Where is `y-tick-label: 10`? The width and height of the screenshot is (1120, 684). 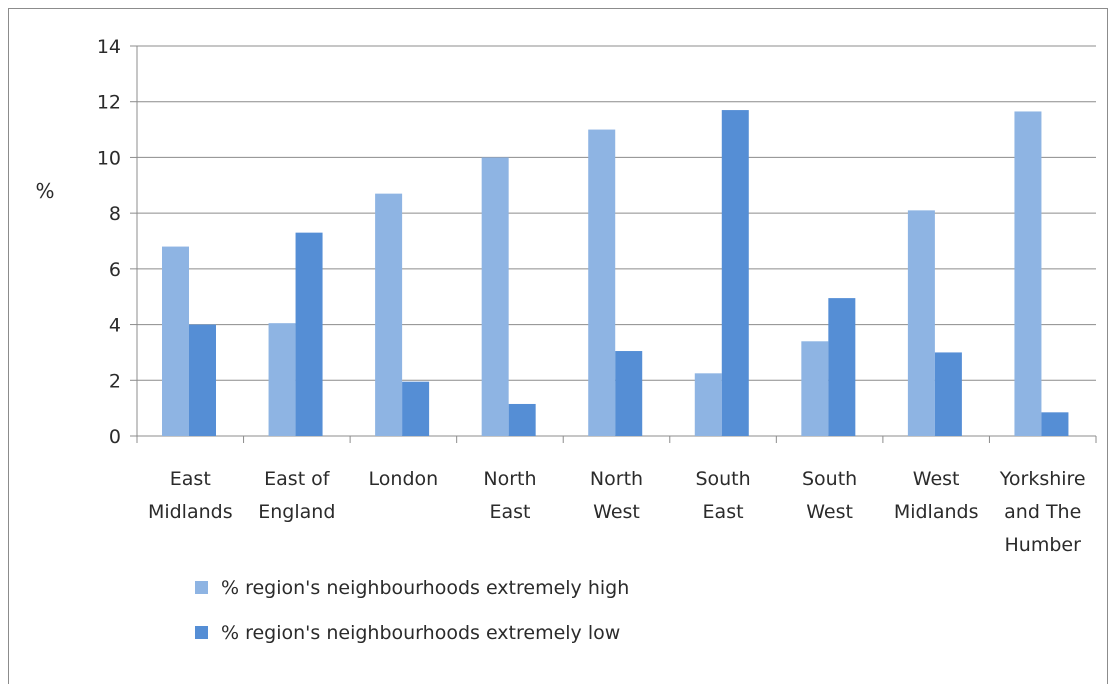 y-tick-label: 10 is located at coordinates (109, 158).